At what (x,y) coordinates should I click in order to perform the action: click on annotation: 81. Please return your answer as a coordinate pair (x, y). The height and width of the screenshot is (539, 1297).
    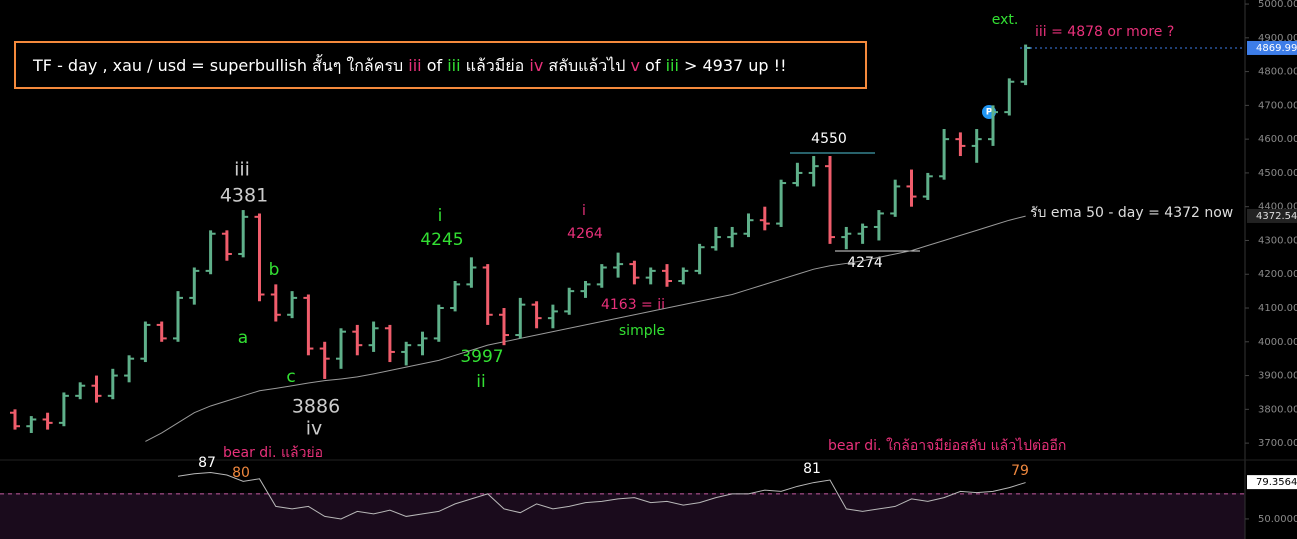
    Looking at the image, I should click on (812, 469).